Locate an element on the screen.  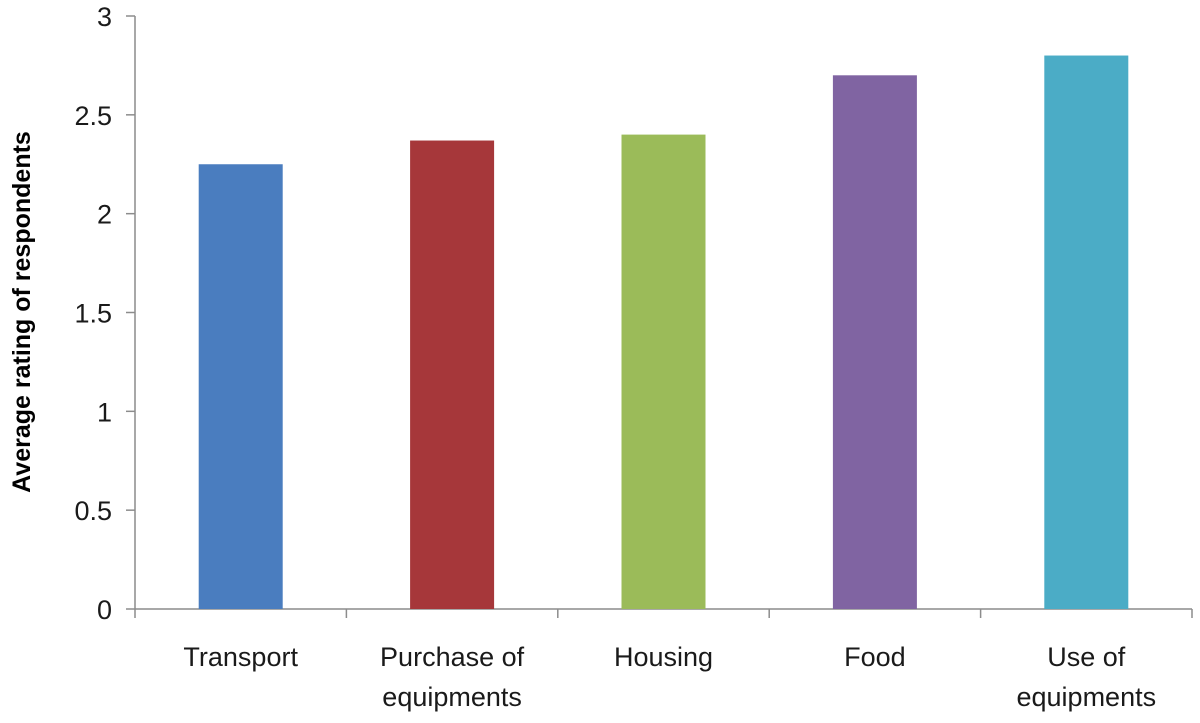
x-category-label: Purchase of equipments is located at coordinates (452, 677).